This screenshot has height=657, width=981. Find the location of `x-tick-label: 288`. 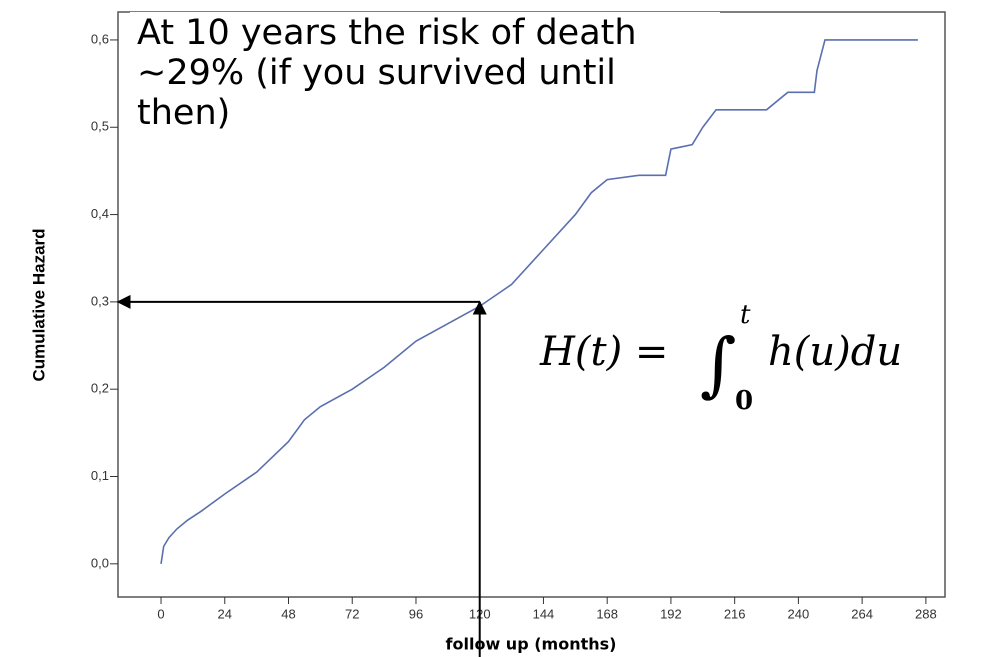

x-tick-label: 288 is located at coordinates (926, 613).